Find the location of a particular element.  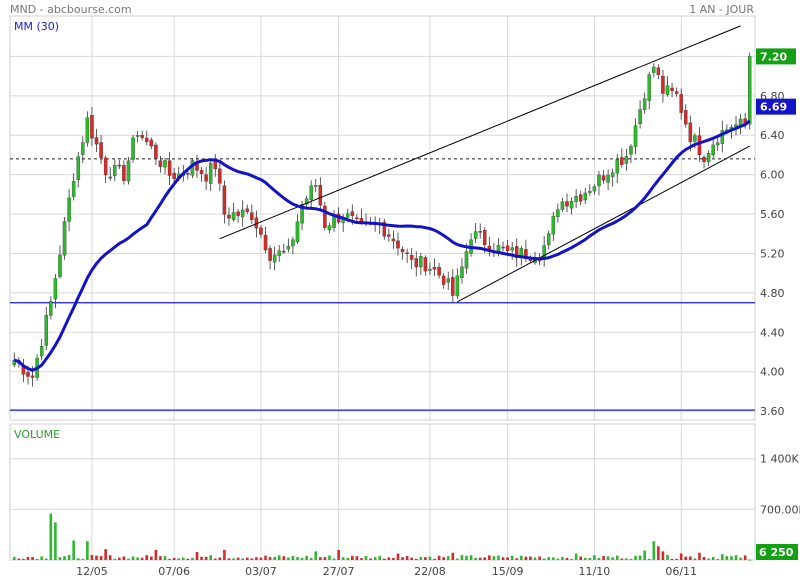

period-selector: 1 AN - JOUR is located at coordinates (721, 9).